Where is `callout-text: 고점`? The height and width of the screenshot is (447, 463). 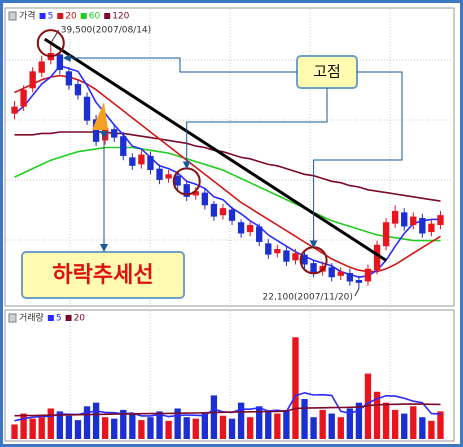
callout-text: 고점 is located at coordinates (327, 72).